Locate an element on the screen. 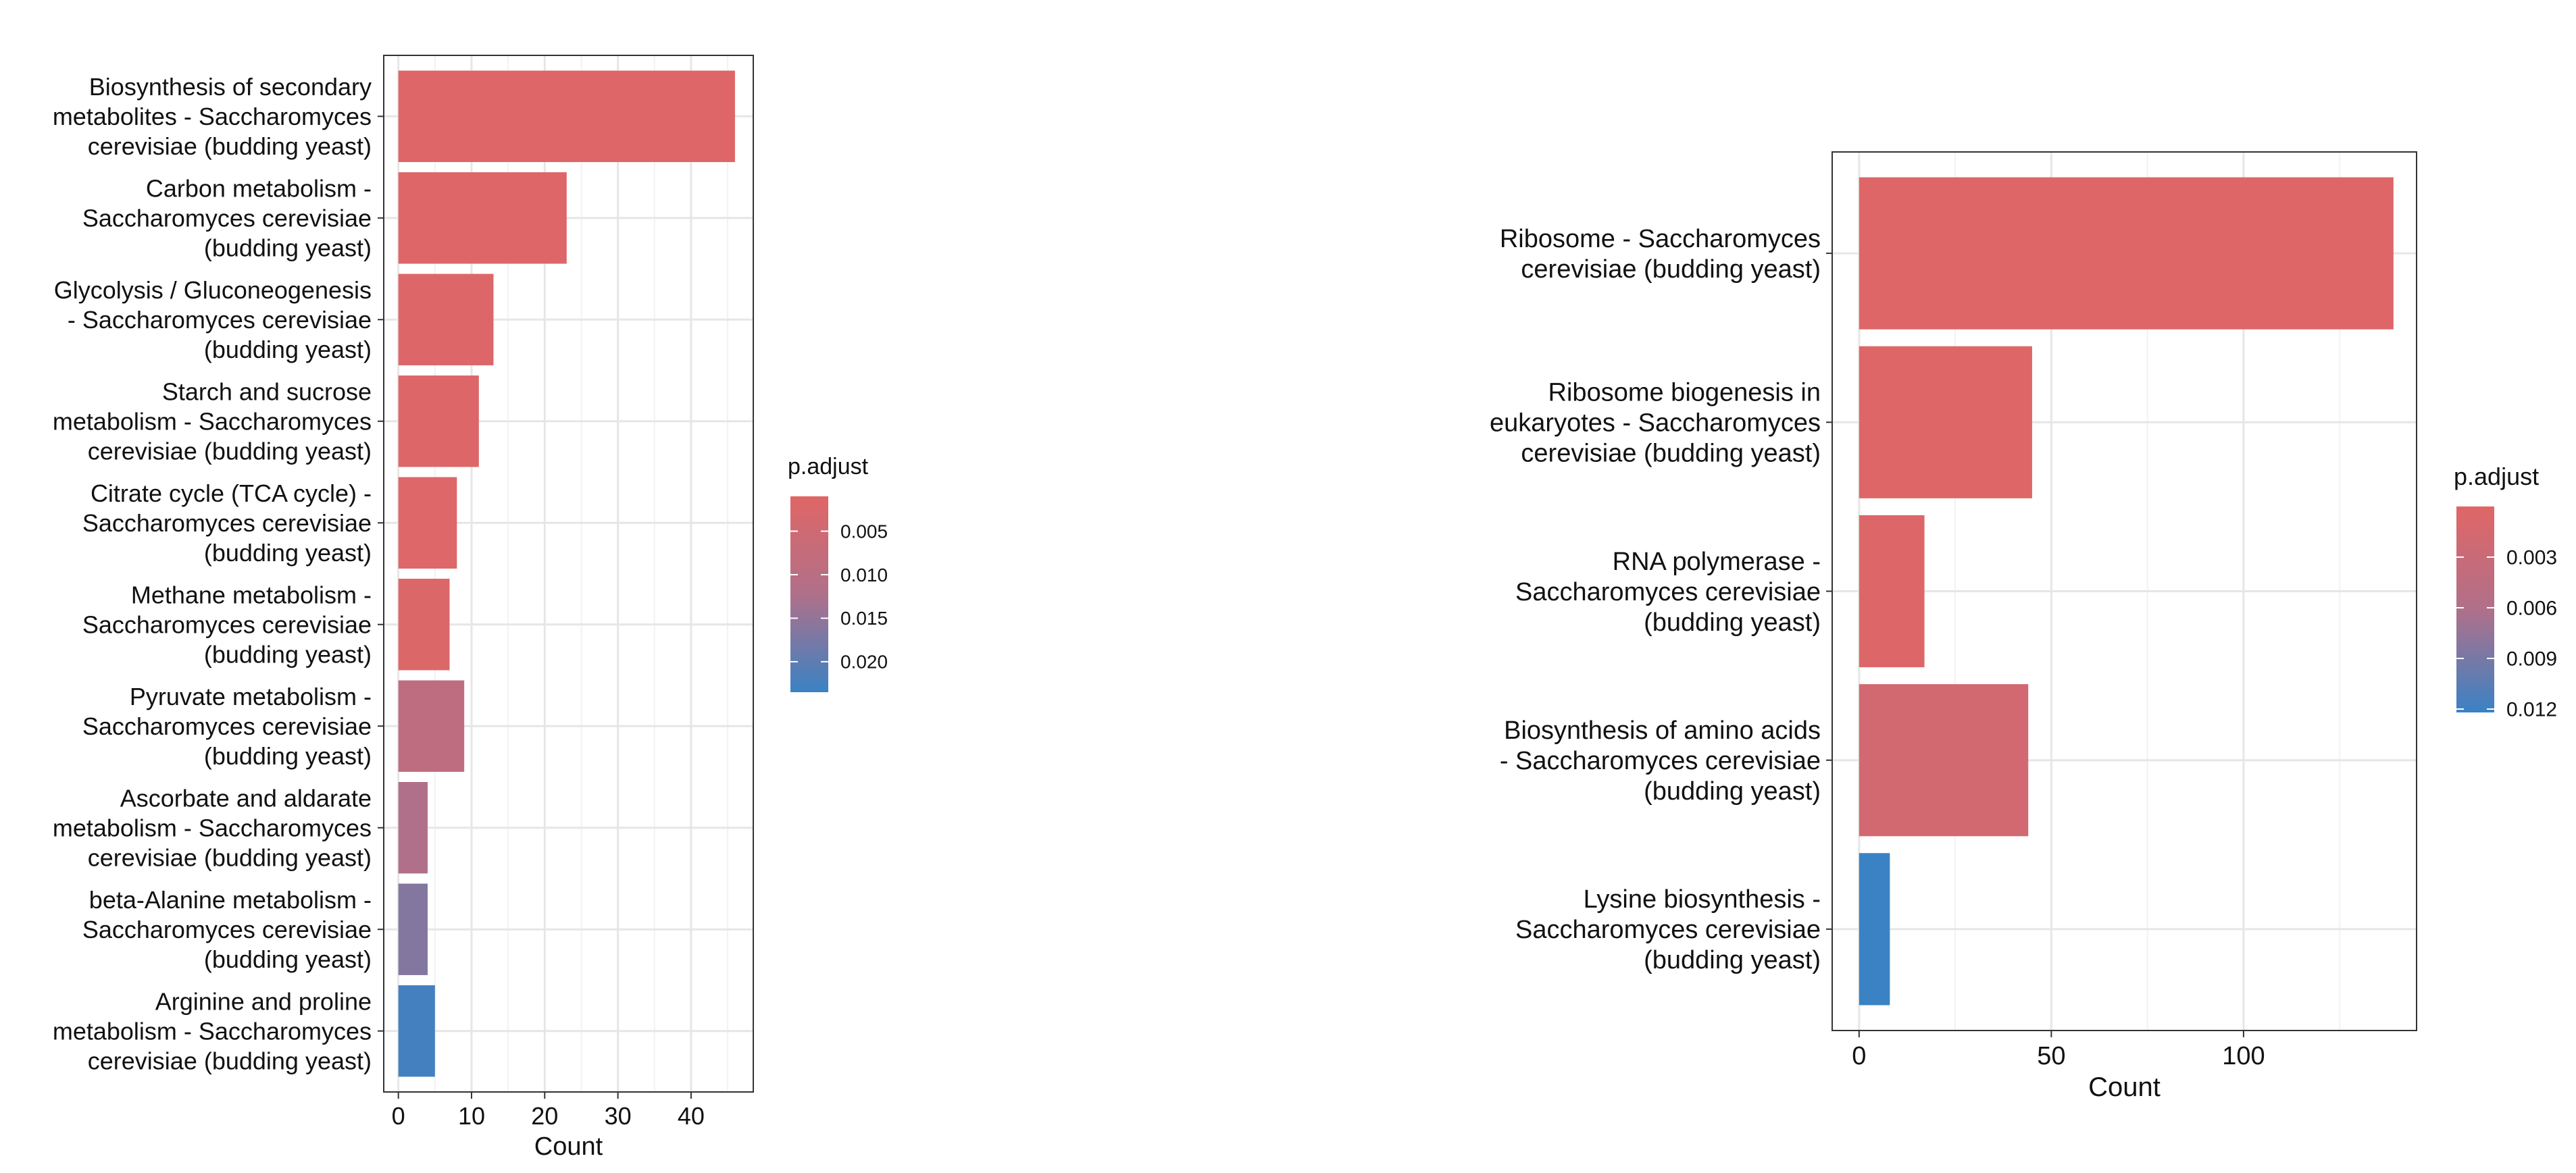  colorbar-tick-label: 0.009 is located at coordinates (2531, 659).